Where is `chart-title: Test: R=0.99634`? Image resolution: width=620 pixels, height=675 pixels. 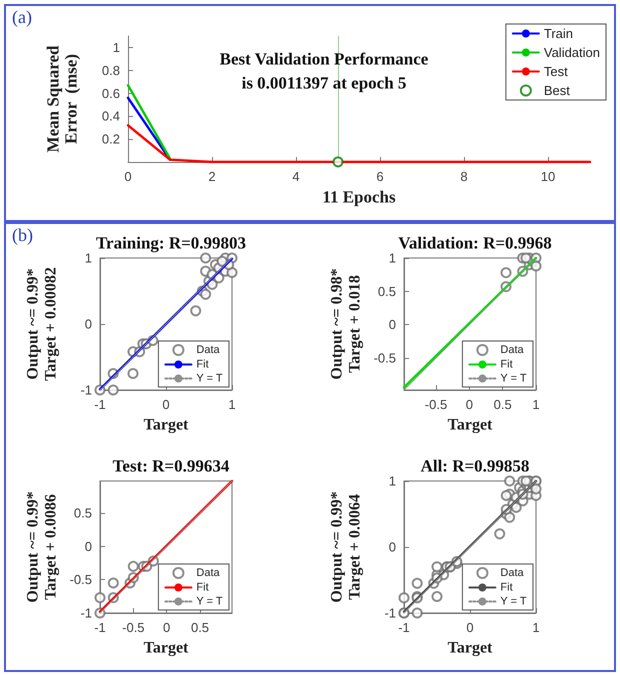 chart-title: Test: R=0.99634 is located at coordinates (171, 466).